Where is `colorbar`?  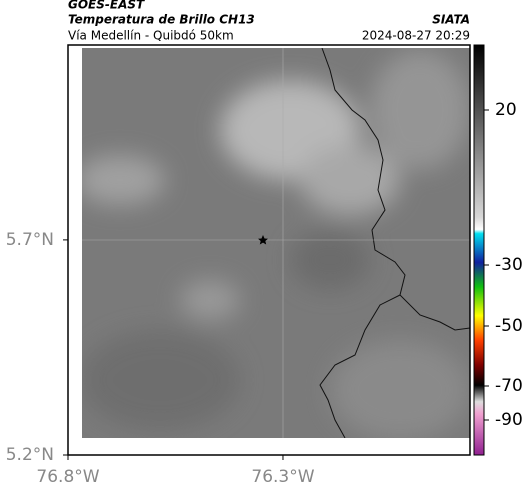 colorbar is located at coordinates (479, 250).